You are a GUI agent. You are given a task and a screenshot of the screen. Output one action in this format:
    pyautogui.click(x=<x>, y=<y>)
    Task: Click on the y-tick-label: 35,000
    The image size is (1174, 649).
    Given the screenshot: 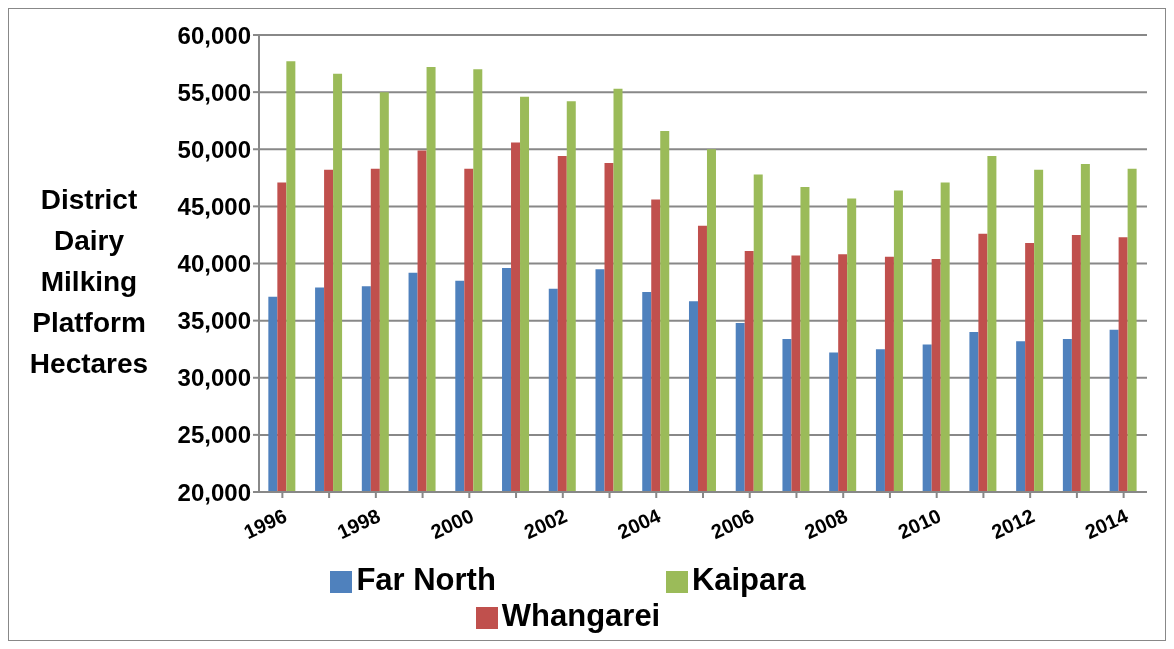 What is the action you would take?
    pyautogui.click(x=214, y=321)
    